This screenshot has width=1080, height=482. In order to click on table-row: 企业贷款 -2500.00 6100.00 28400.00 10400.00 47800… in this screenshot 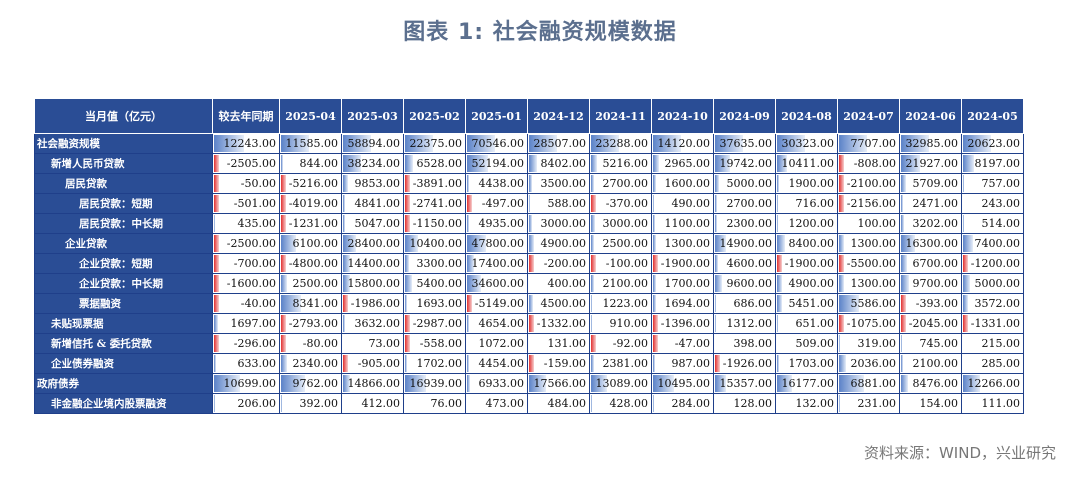, I will do `click(529, 243)`.